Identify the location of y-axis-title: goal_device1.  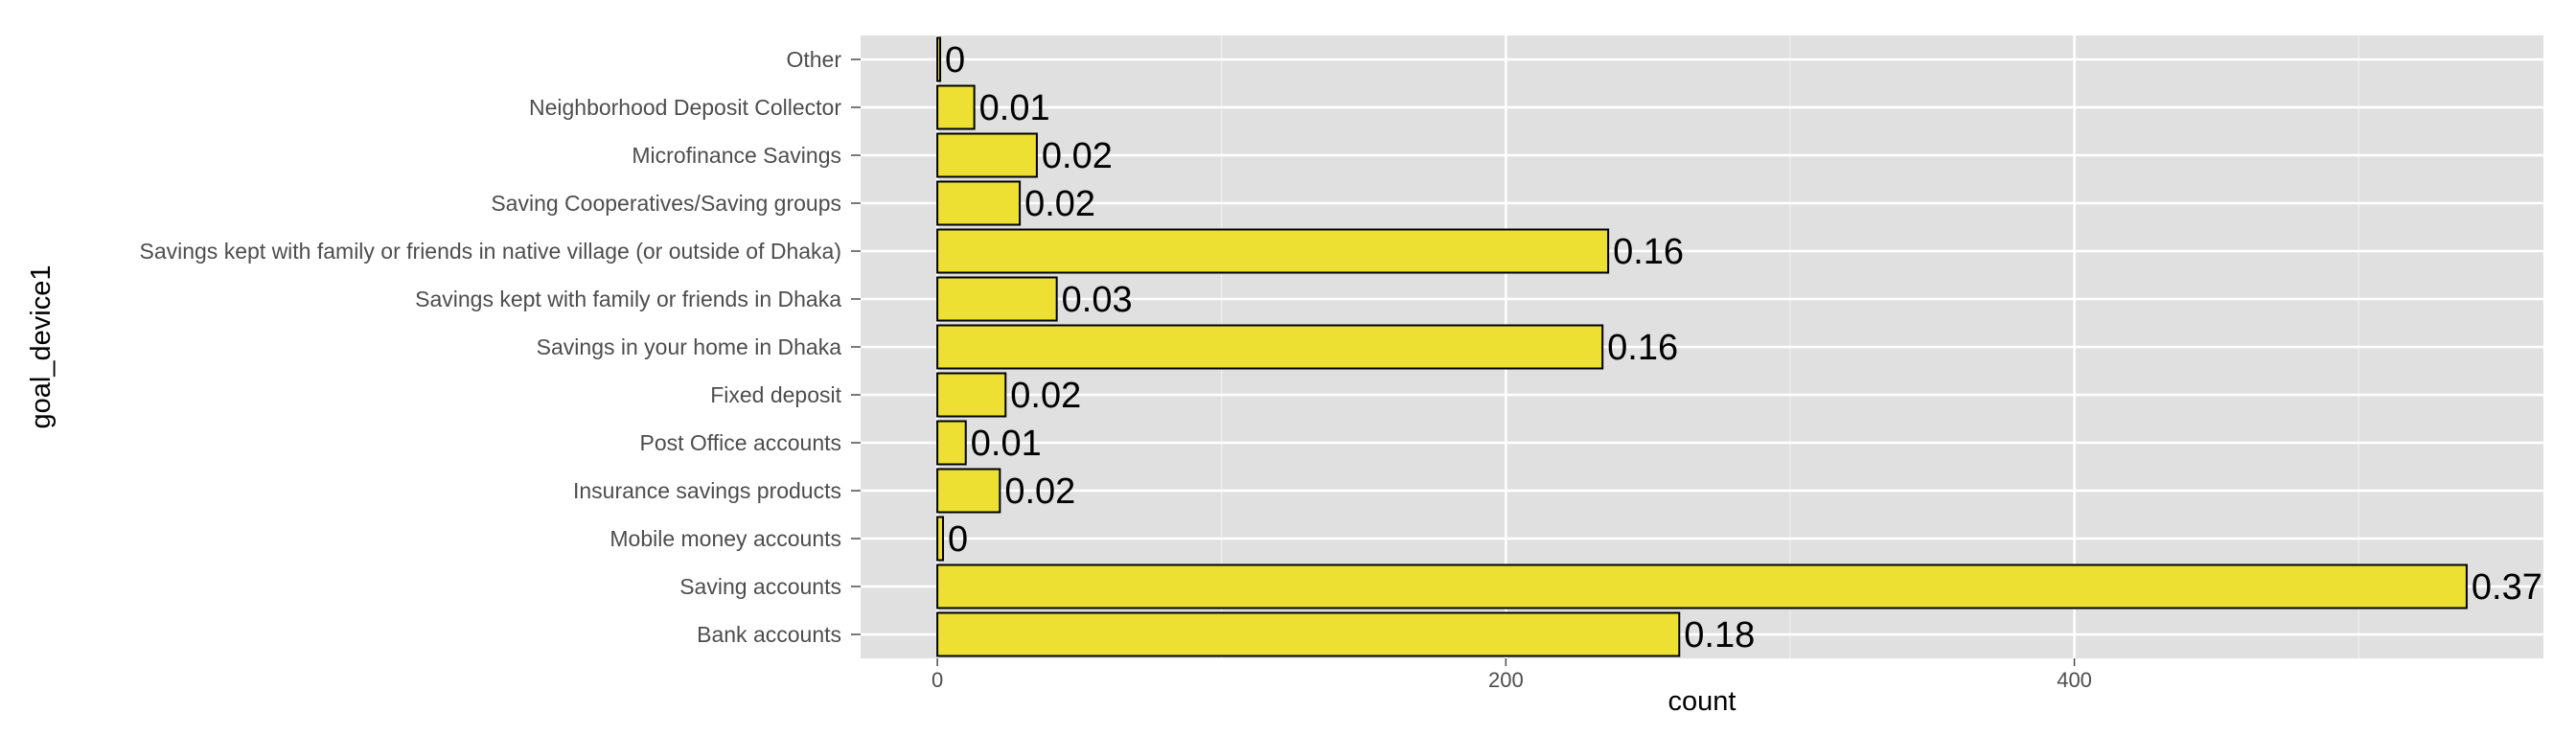
(41, 347).